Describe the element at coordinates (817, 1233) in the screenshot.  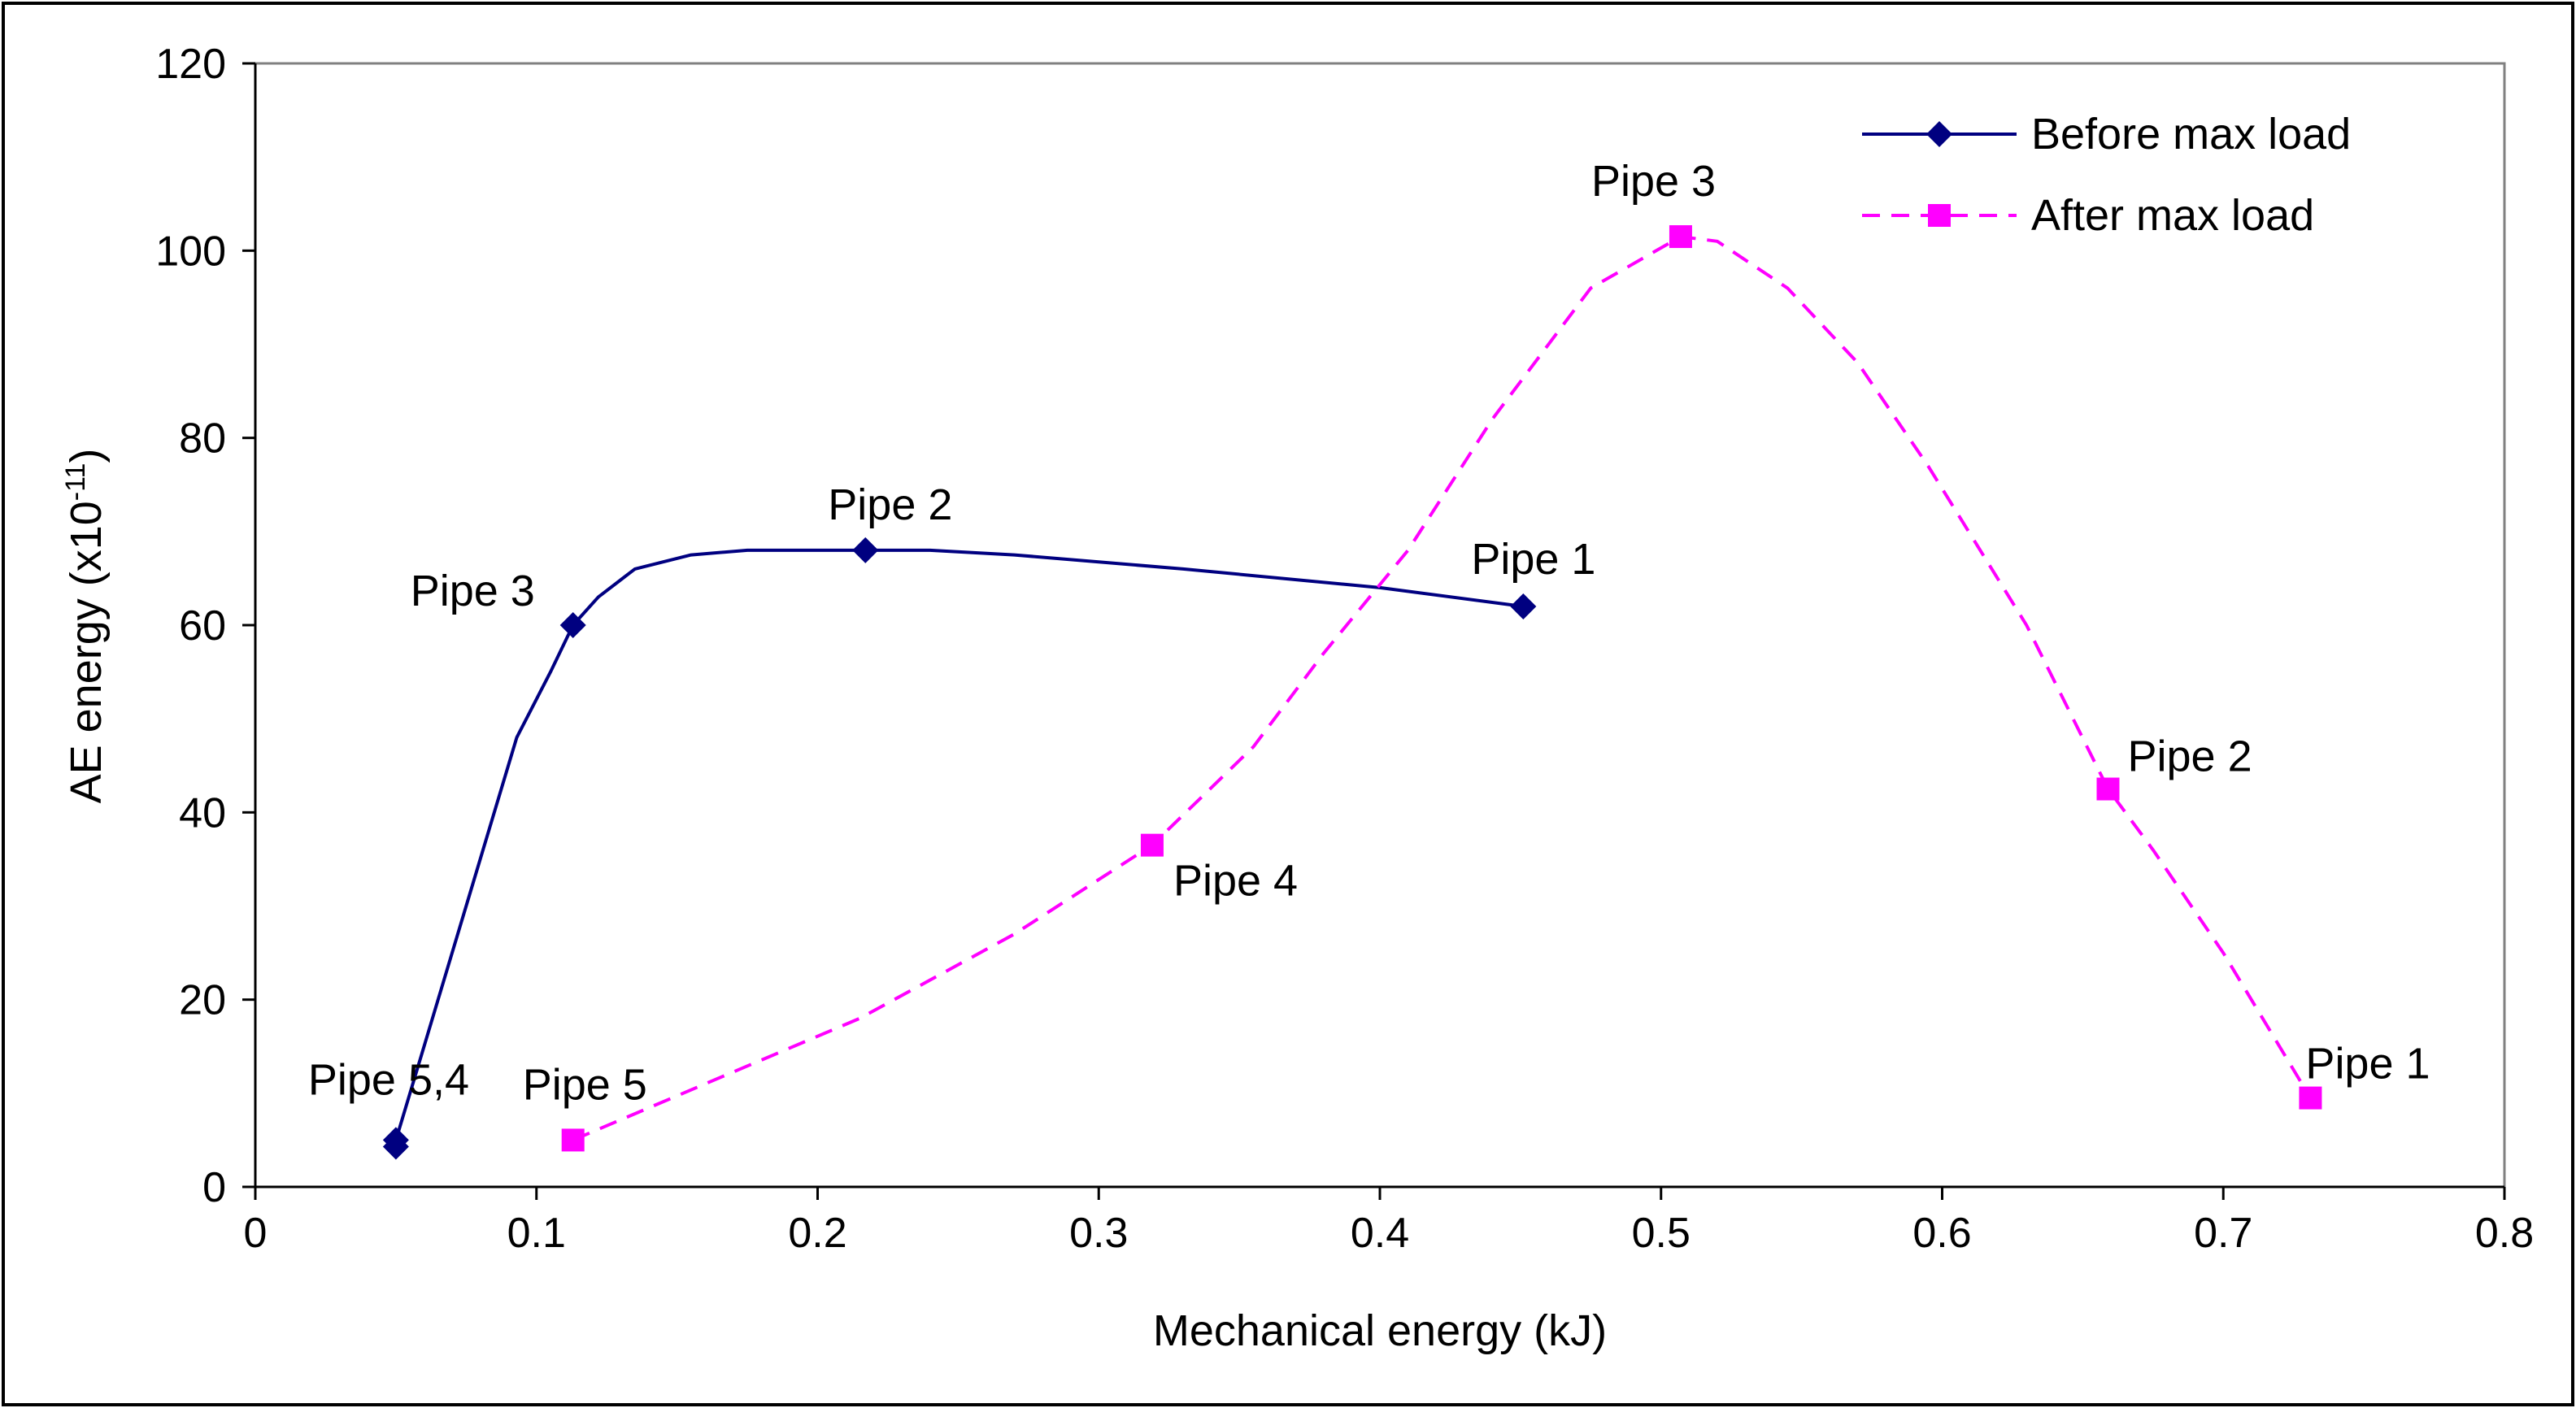
I see `x-tick-label: 0.2` at that location.